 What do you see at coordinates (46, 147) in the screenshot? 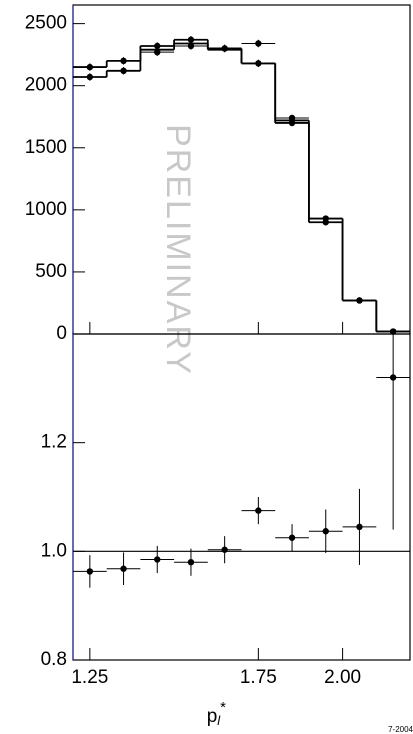
I see `y-tick-label: 1500` at bounding box center [46, 147].